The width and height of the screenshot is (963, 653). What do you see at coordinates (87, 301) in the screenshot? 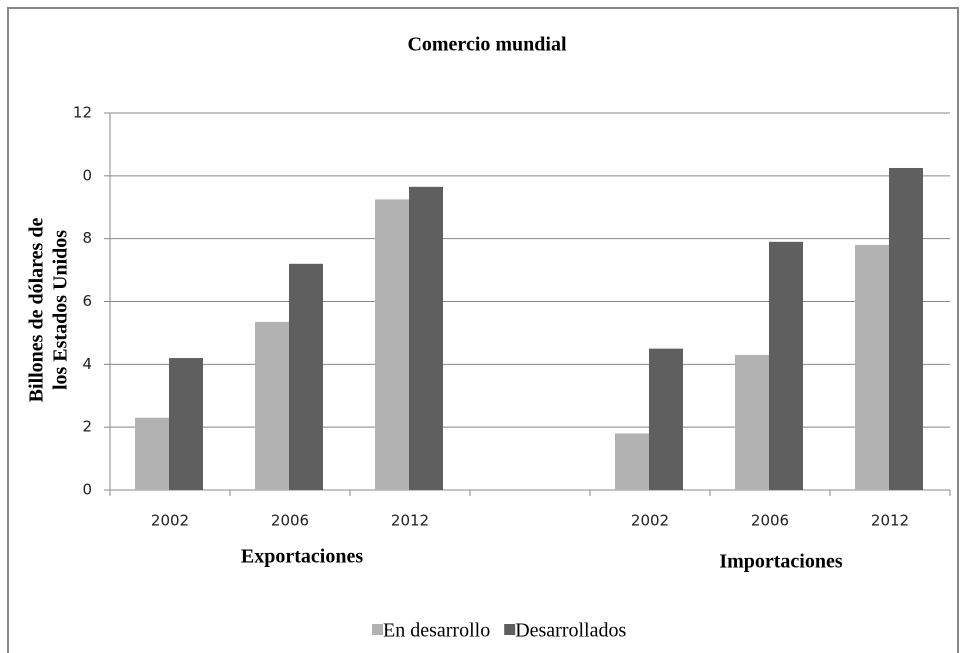
I see `y-tick-label: 6` at bounding box center [87, 301].